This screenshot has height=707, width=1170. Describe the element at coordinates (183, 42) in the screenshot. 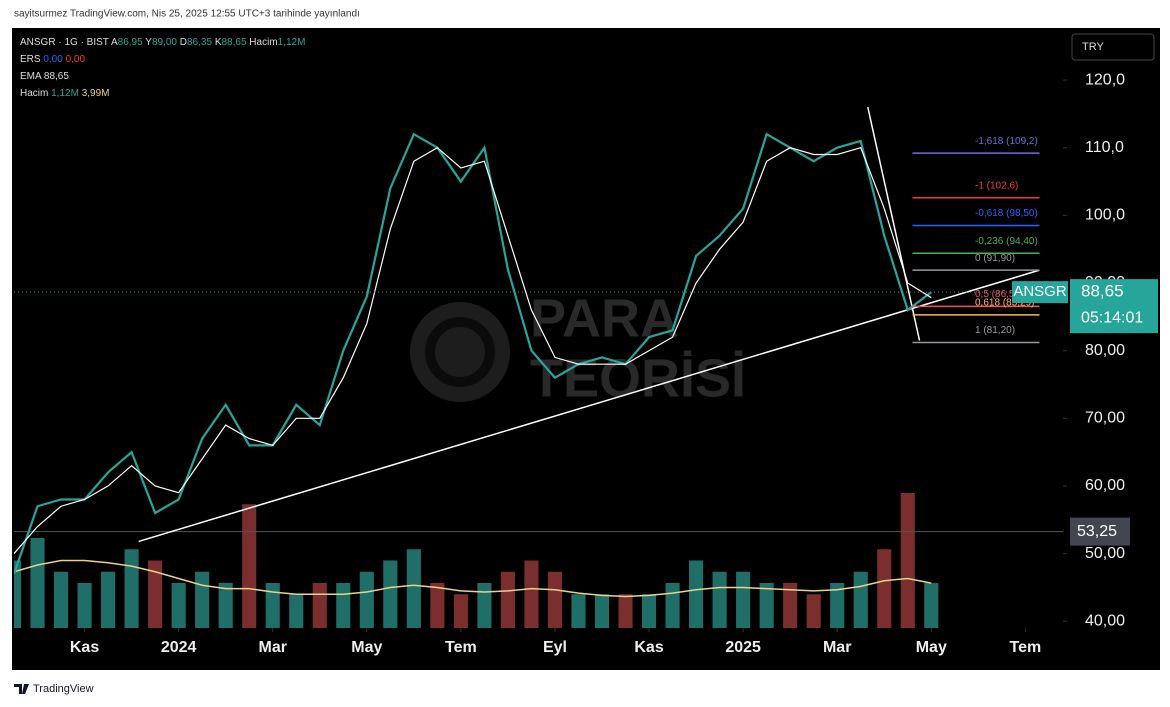

I see `low-label: D` at that location.